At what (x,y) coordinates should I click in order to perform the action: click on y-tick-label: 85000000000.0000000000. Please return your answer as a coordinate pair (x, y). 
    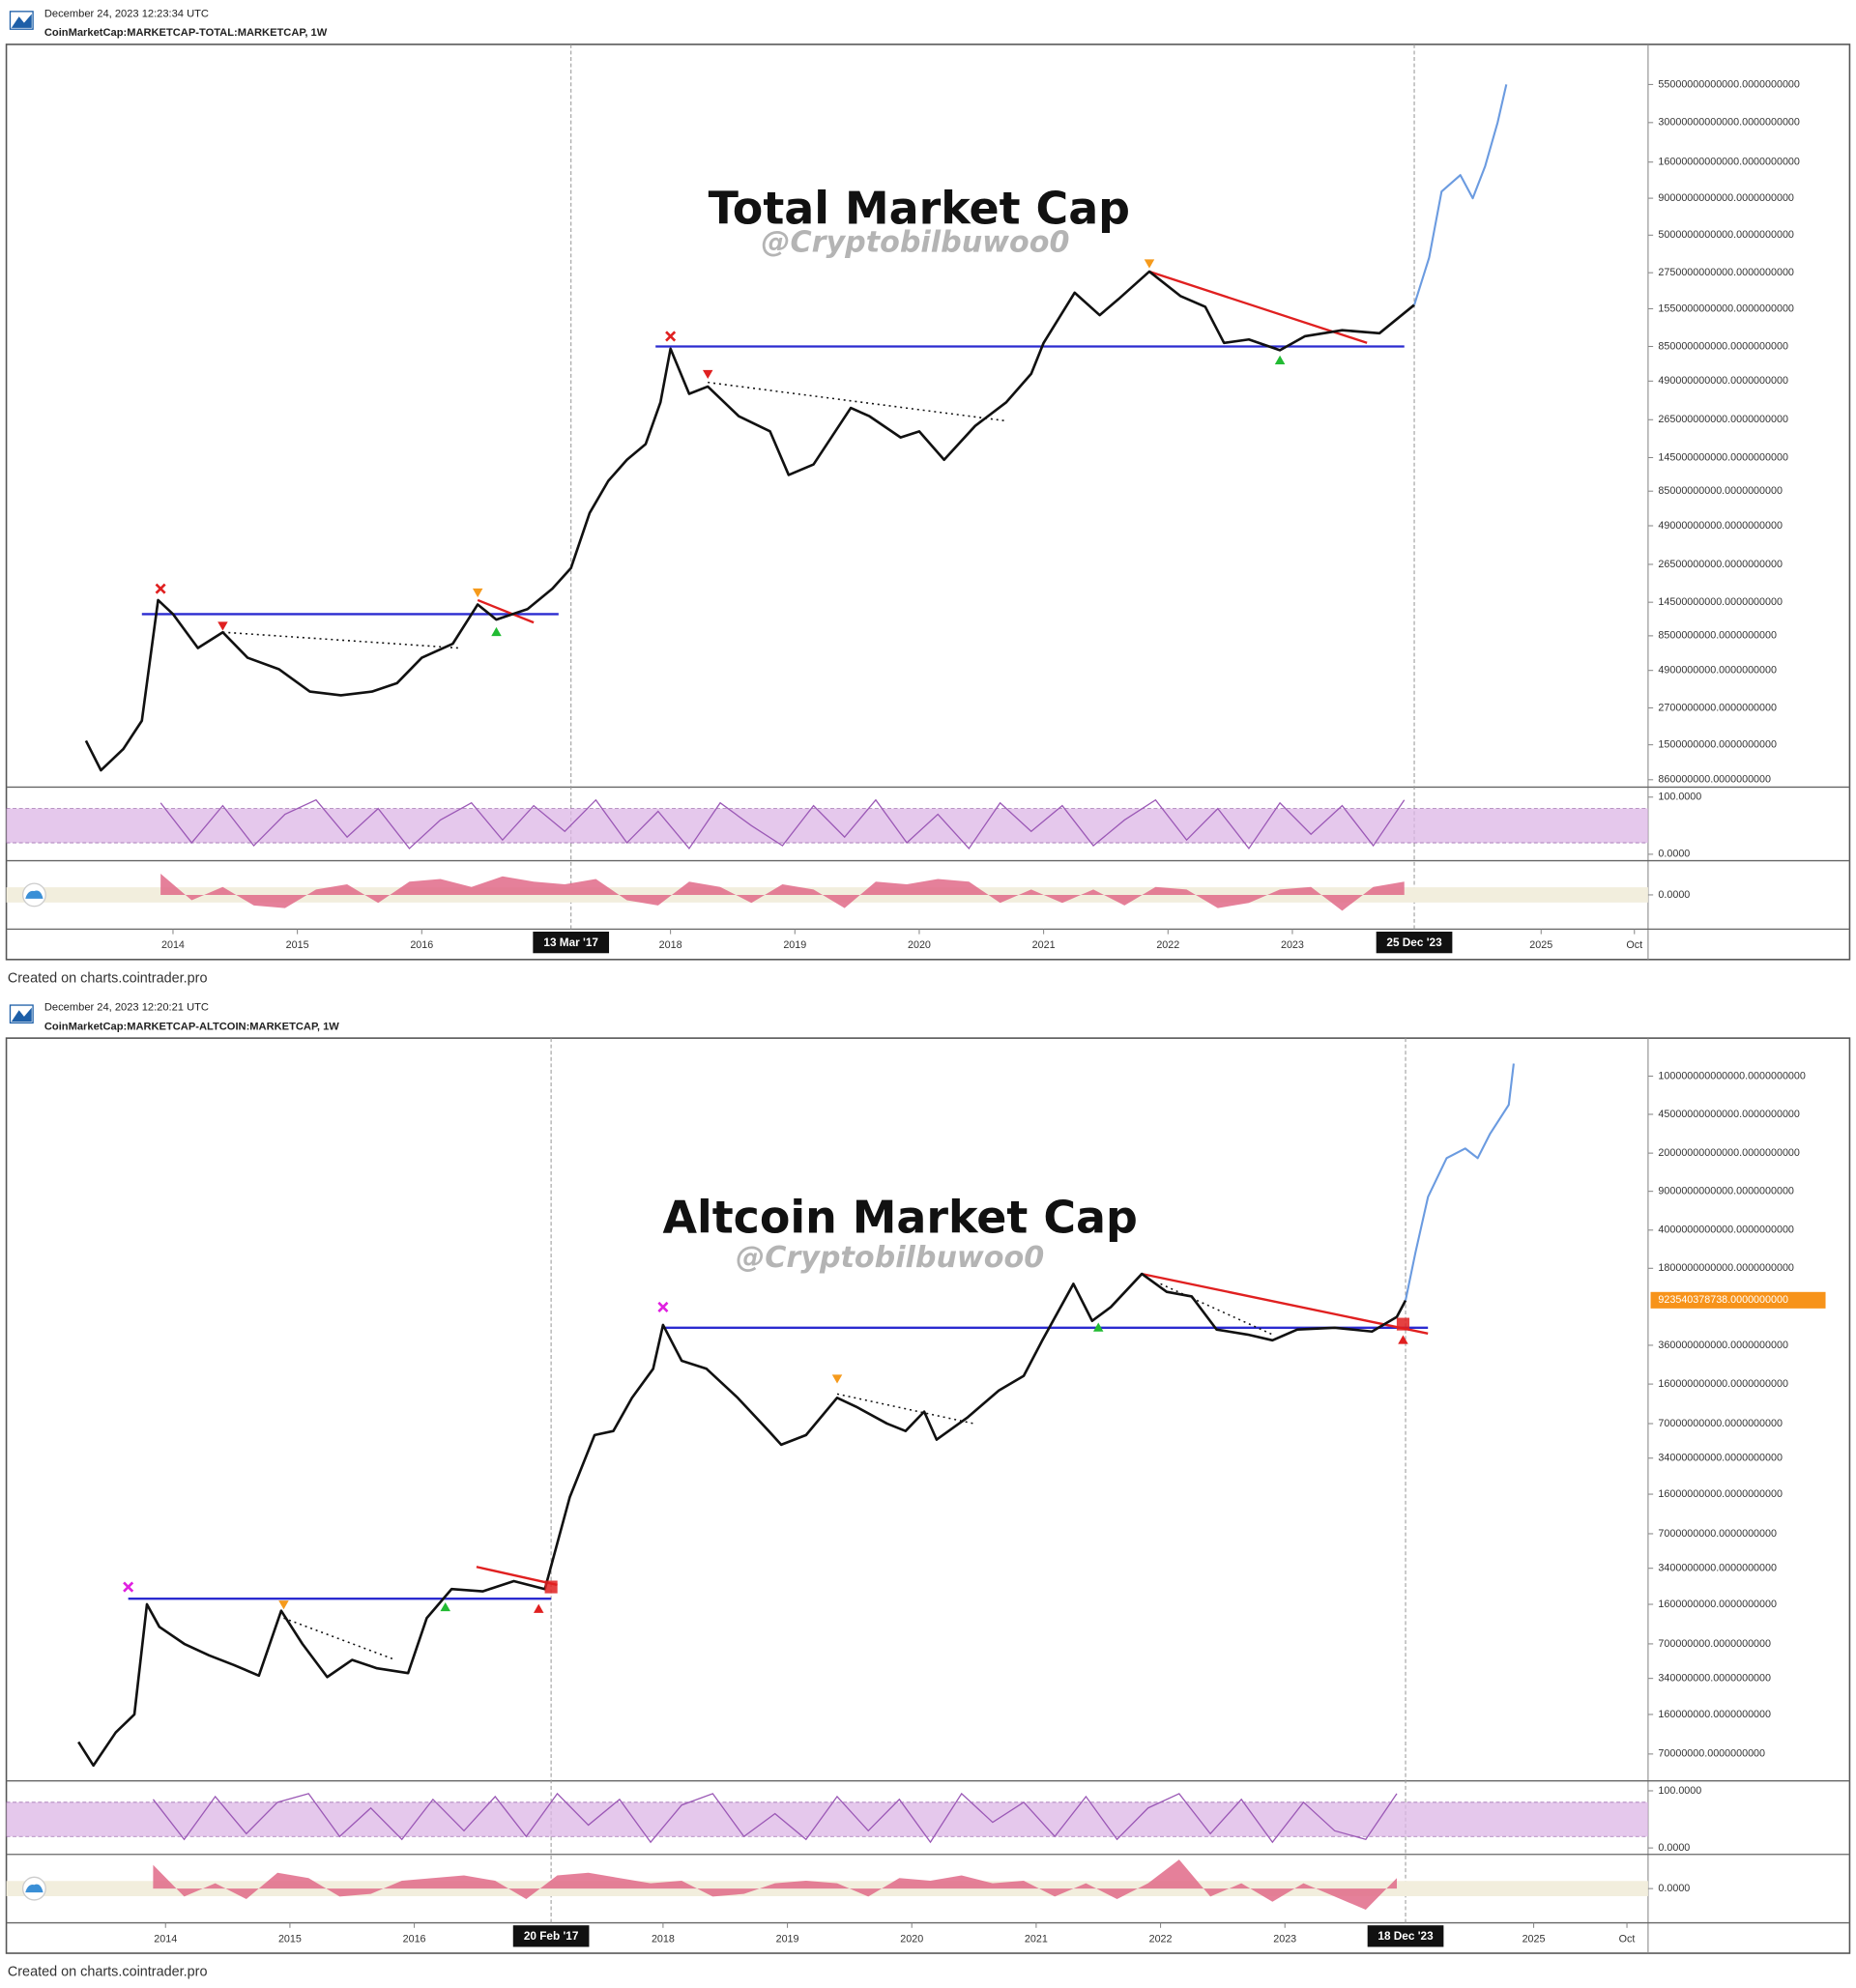
    Looking at the image, I should click on (1721, 491).